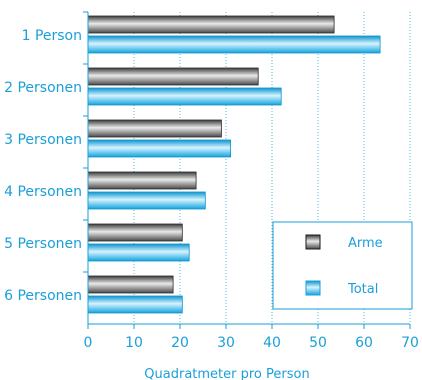 This screenshot has height=380, width=422. I want to click on legend: Arme Total, so click(342, 265).